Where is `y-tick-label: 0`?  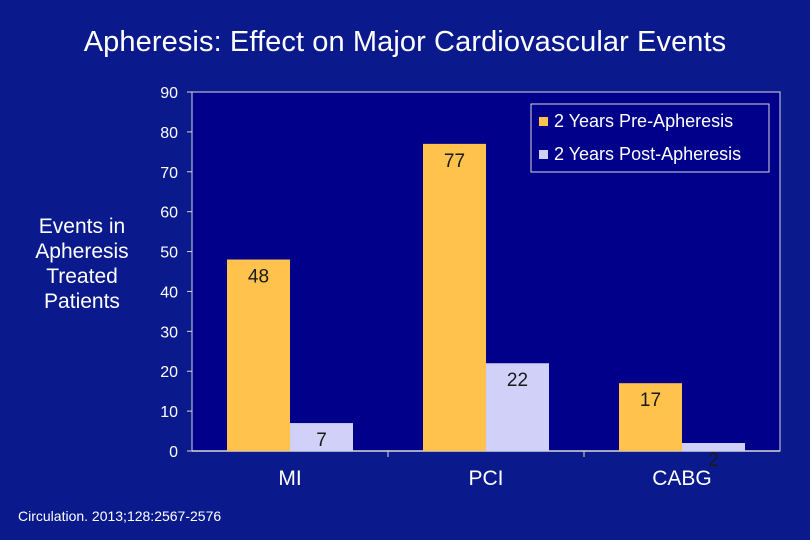 y-tick-label: 0 is located at coordinates (173, 452).